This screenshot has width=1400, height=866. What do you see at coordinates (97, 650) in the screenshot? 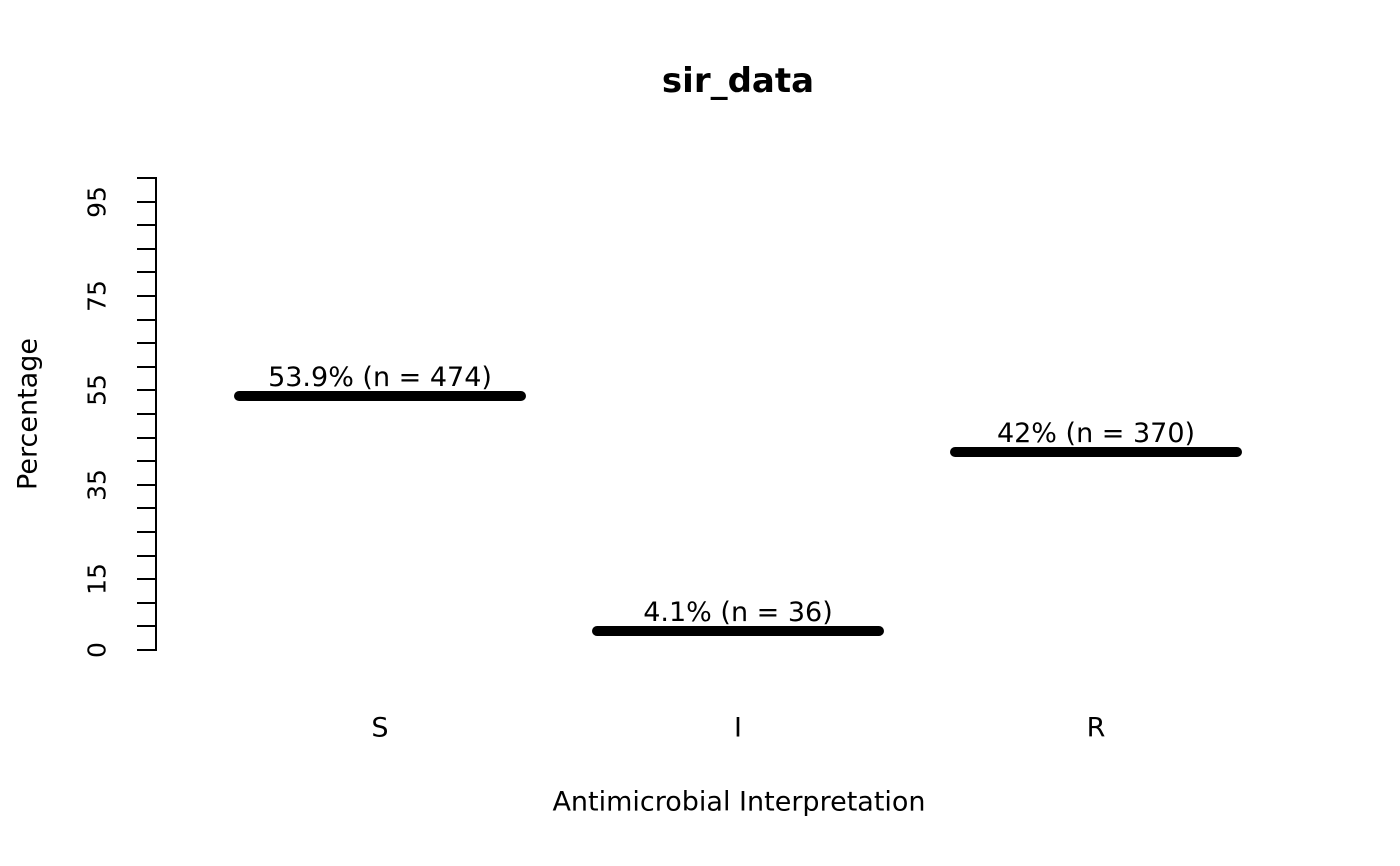
I see `y-axis-tick-label: 0` at bounding box center [97, 650].